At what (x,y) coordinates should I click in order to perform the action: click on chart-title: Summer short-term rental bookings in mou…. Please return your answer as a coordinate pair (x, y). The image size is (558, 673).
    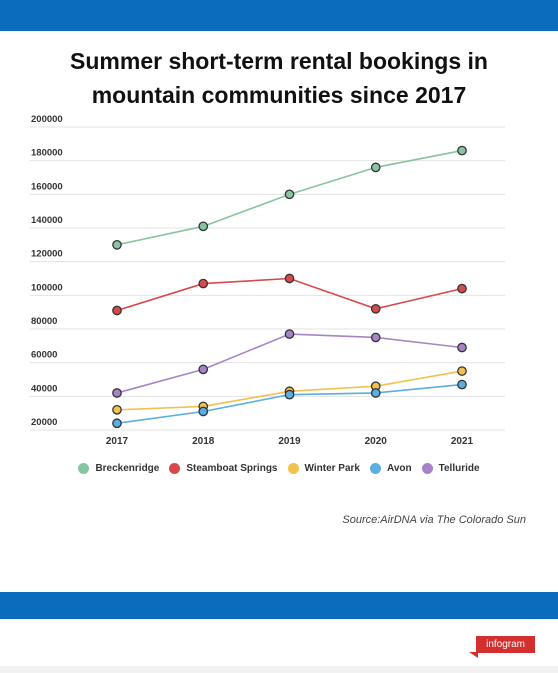
    Looking at the image, I should click on (279, 78).